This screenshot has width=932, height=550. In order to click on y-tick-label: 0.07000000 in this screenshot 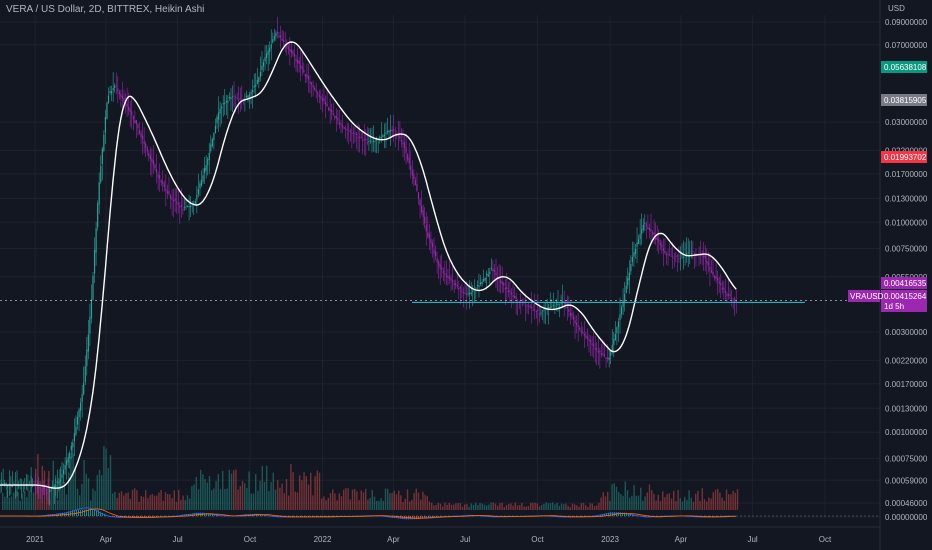, I will do `click(906, 45)`.